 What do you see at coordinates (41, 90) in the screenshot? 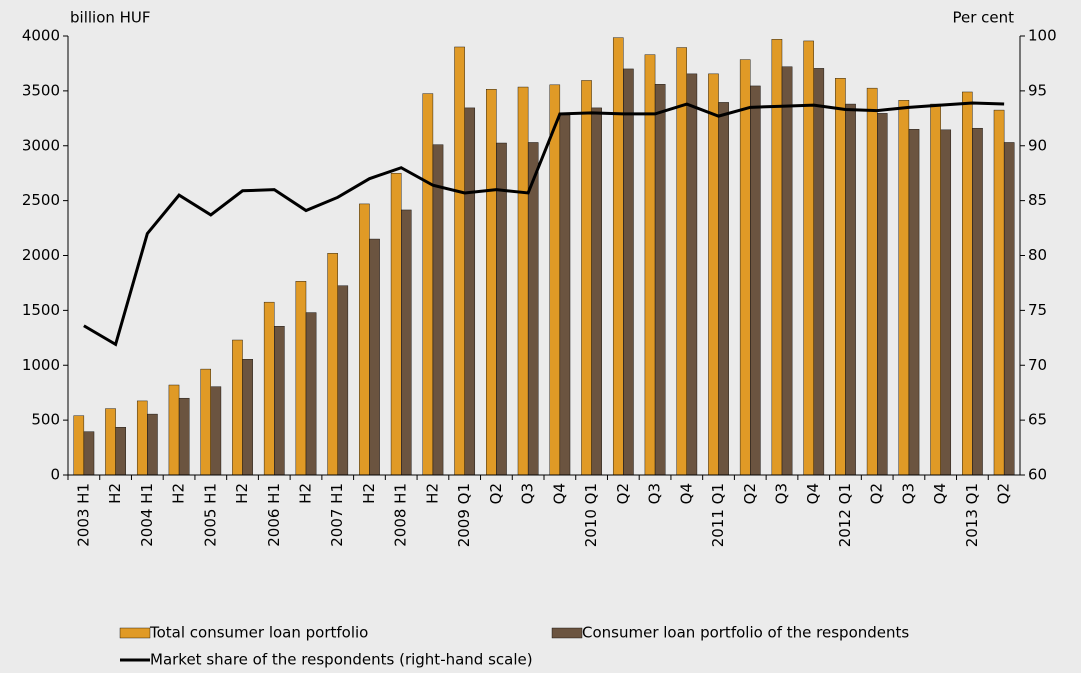
I see `y-tick-label: 3500` at bounding box center [41, 90].